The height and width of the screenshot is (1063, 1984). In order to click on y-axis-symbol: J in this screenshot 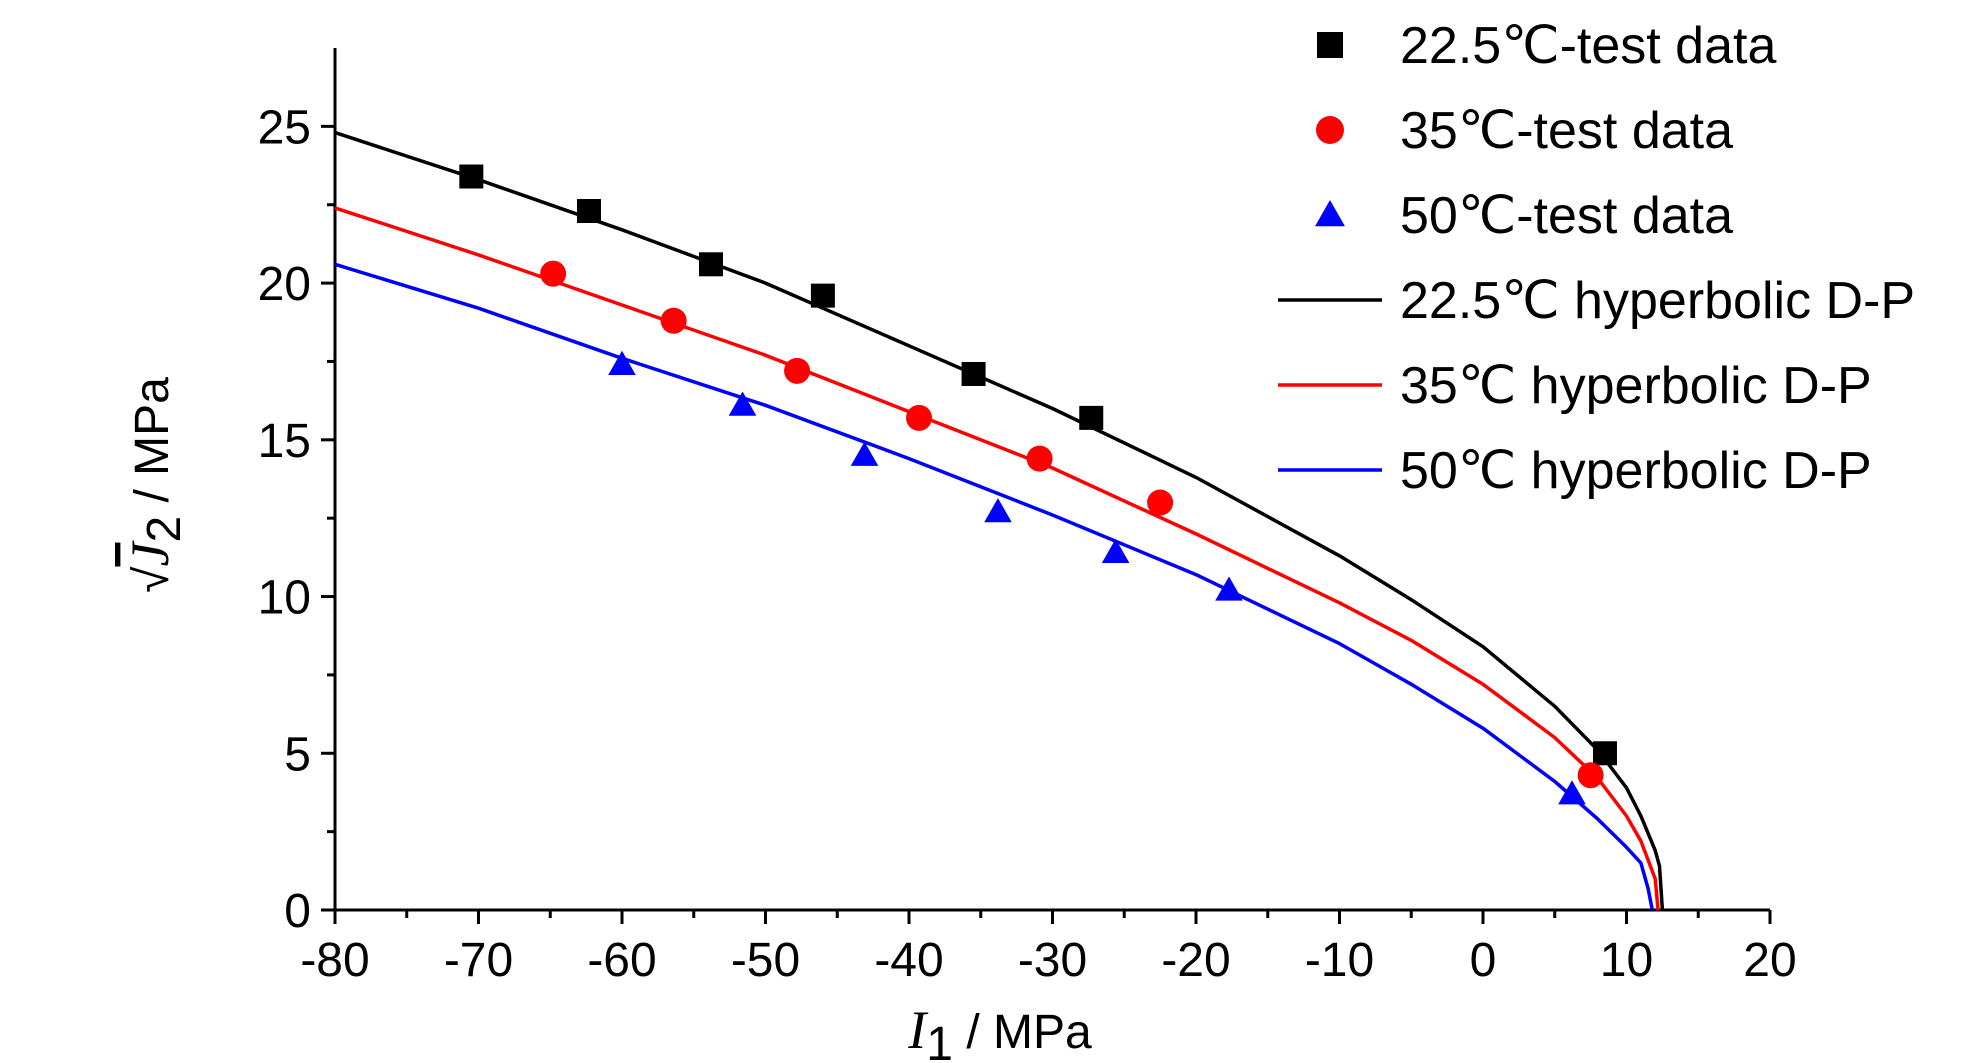, I will do `click(150, 553)`.